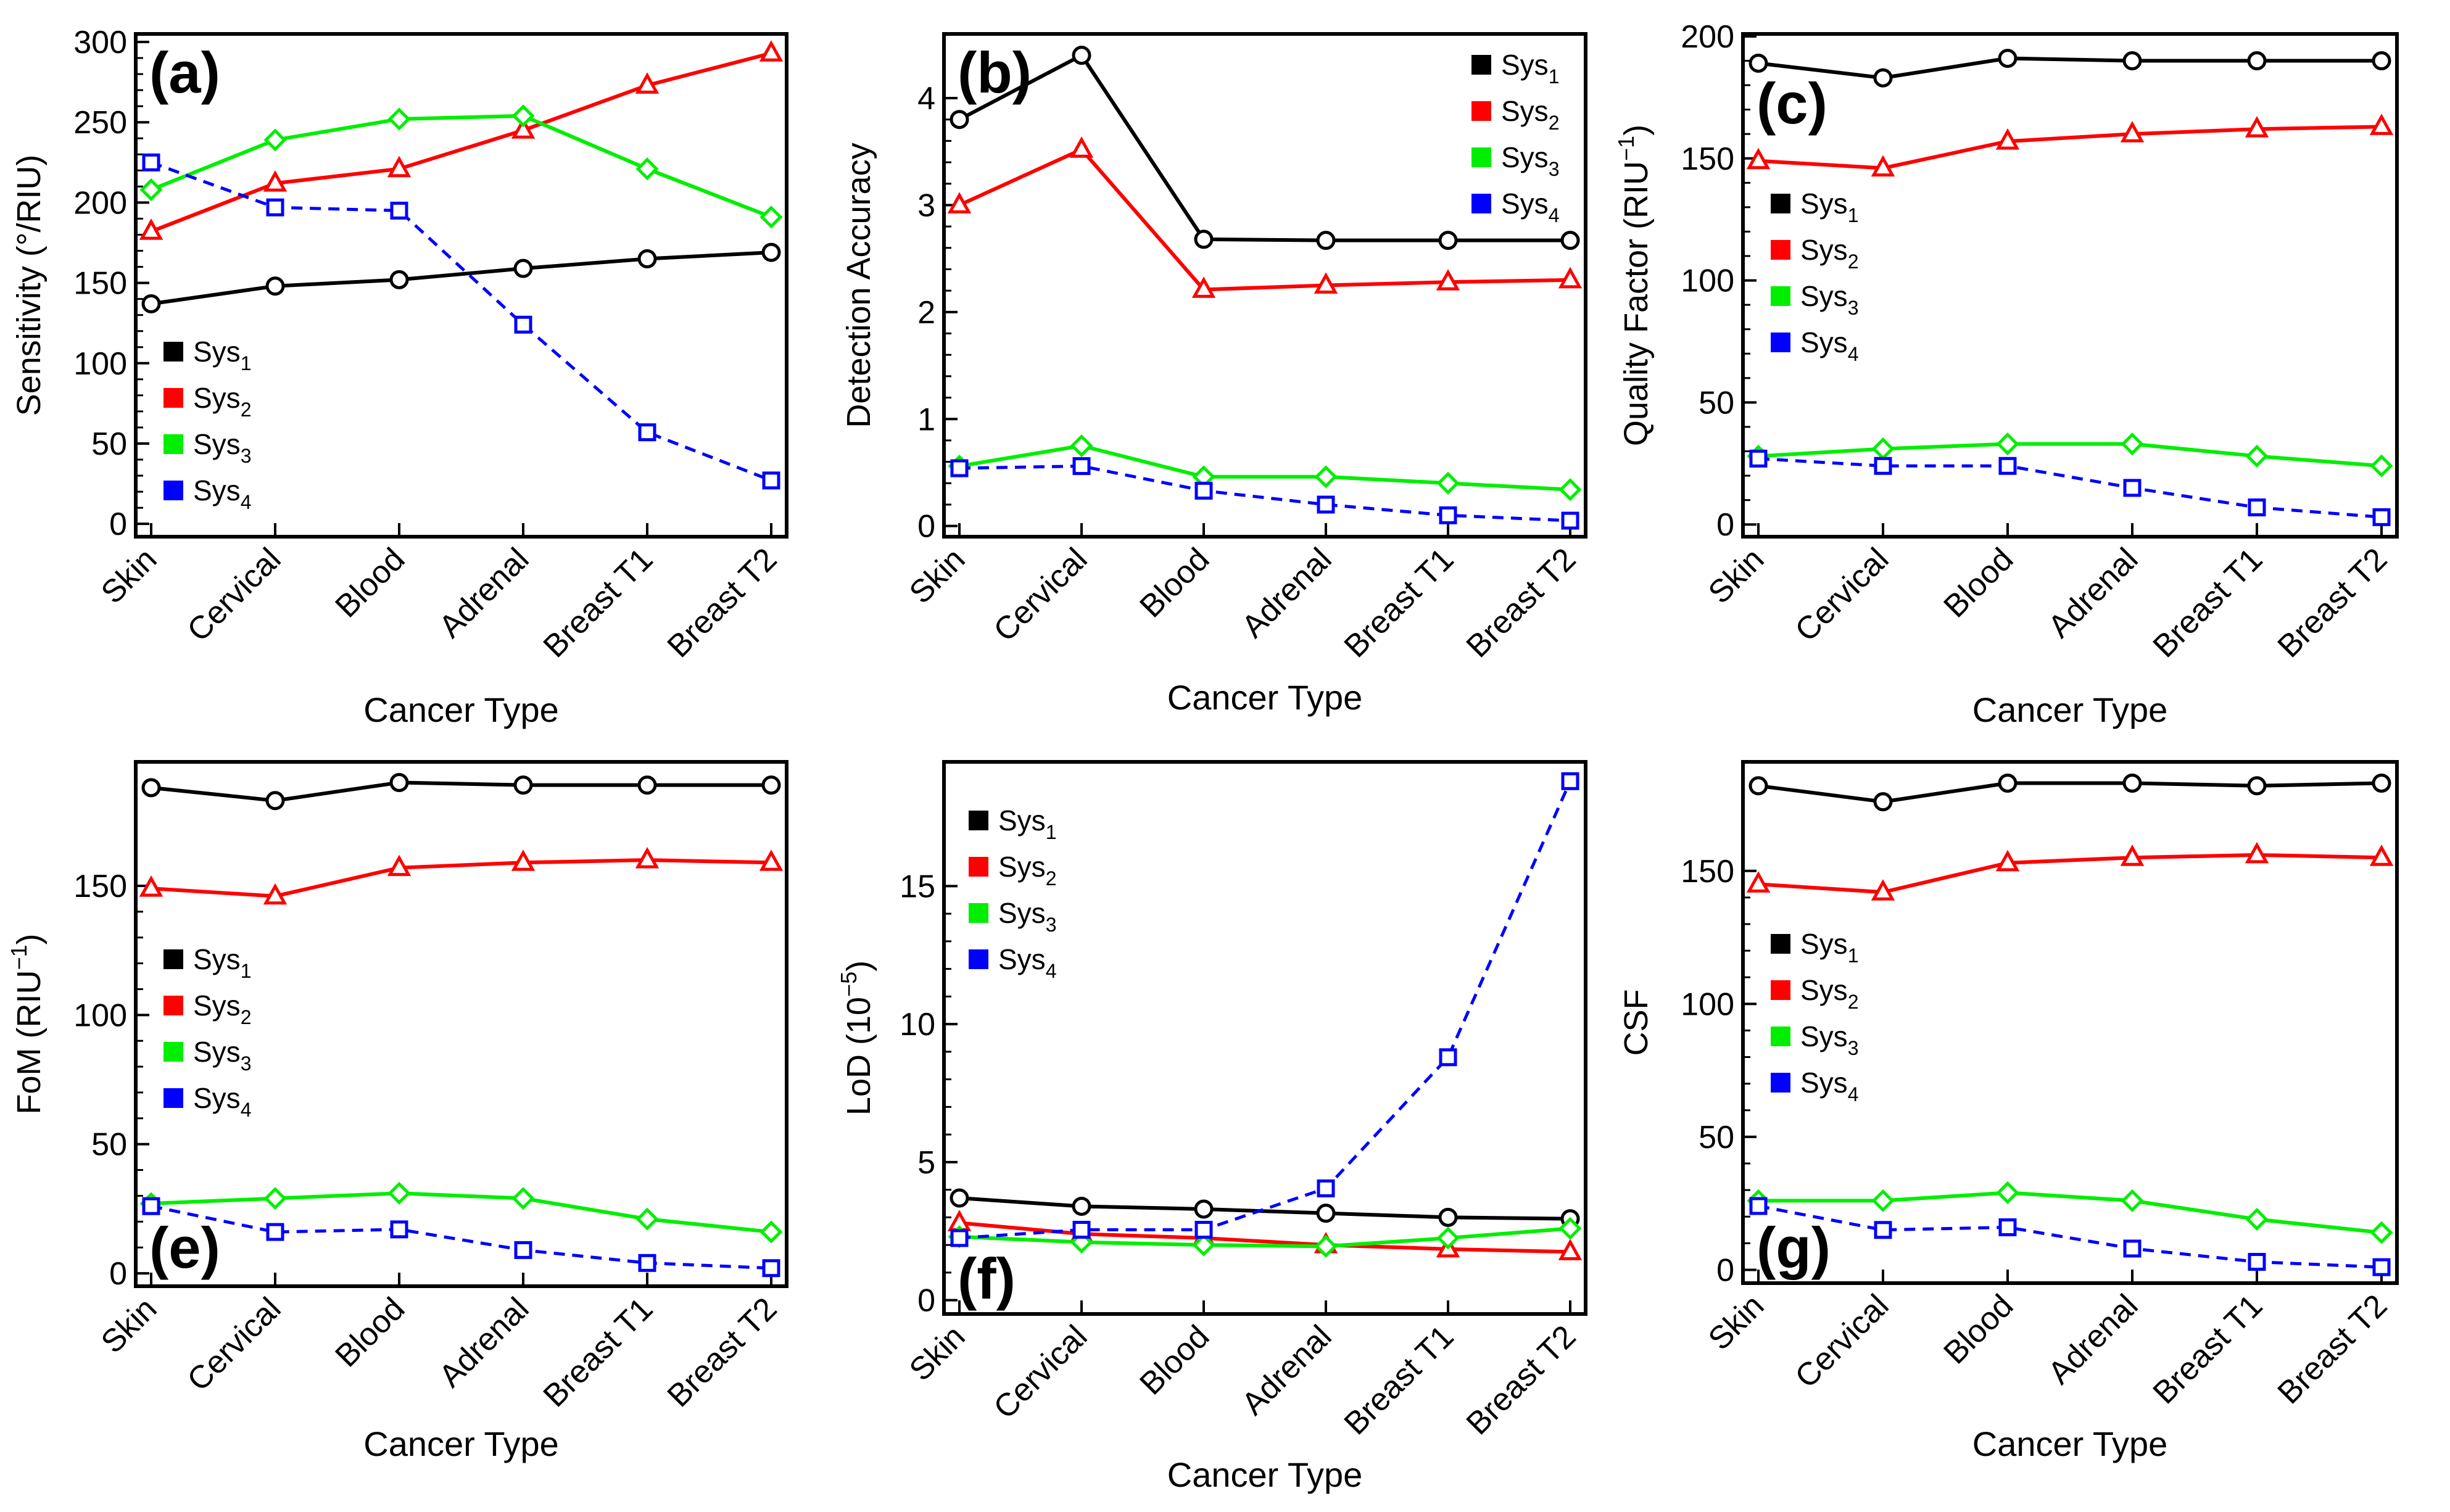 The width and height of the screenshot is (2450, 1512). Describe the element at coordinates (858, 285) in the screenshot. I see `y-axis-label: Detection Accuracy` at that location.